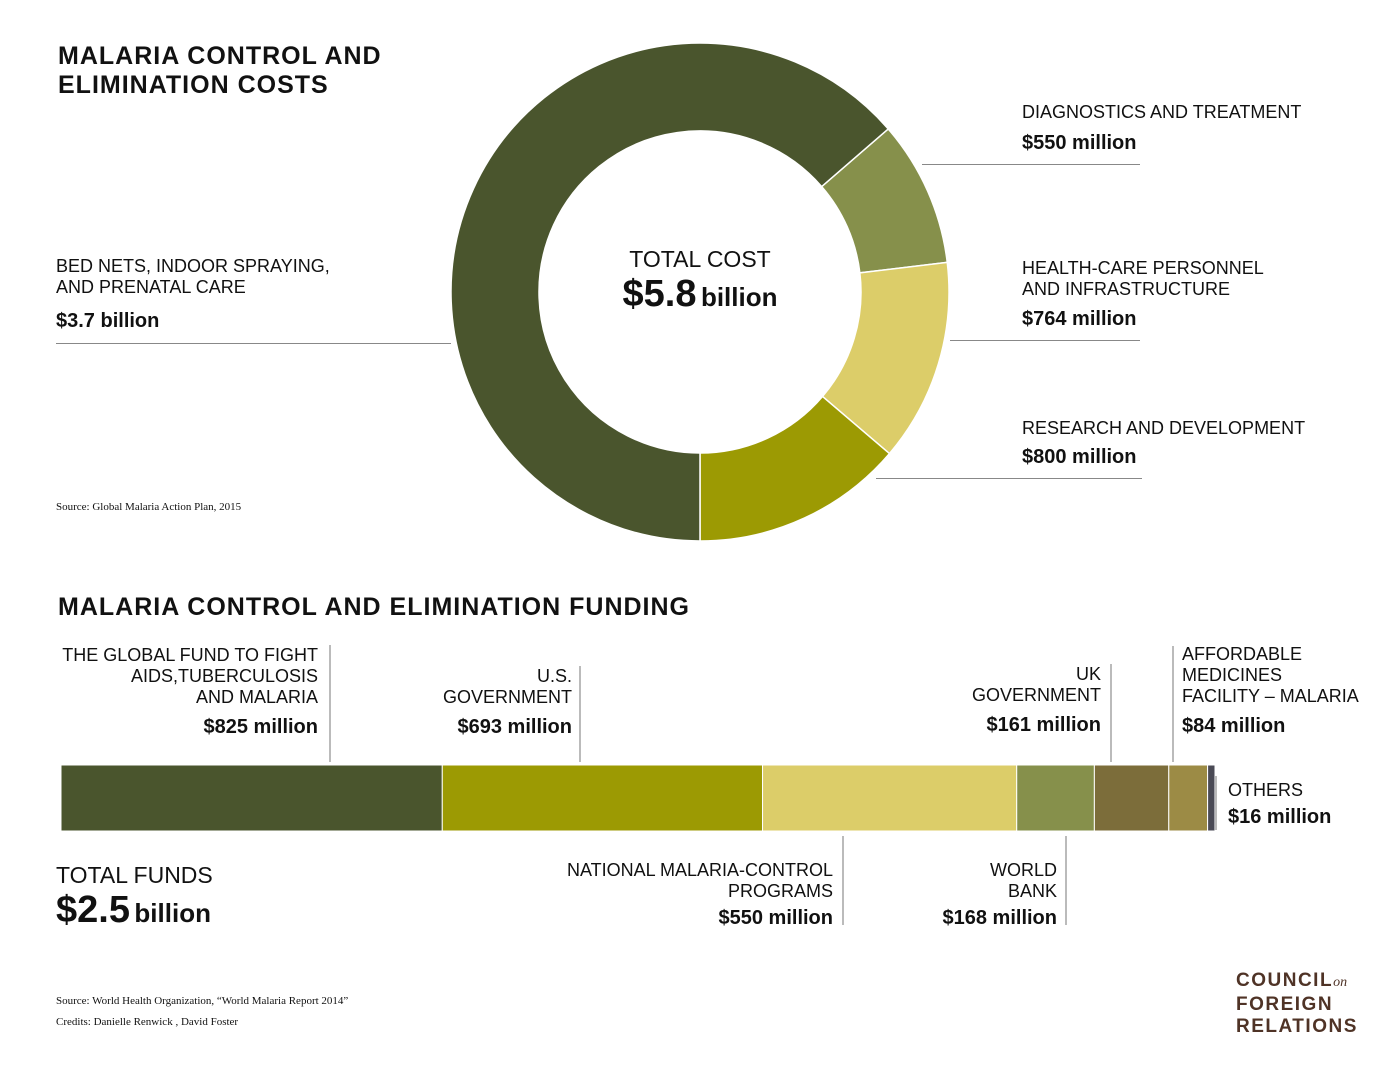 Image resolution: width=1400 pixels, height=1075 pixels. What do you see at coordinates (1044, 725) in the screenshot?
I see `fund-value-uk-government: $161 million` at bounding box center [1044, 725].